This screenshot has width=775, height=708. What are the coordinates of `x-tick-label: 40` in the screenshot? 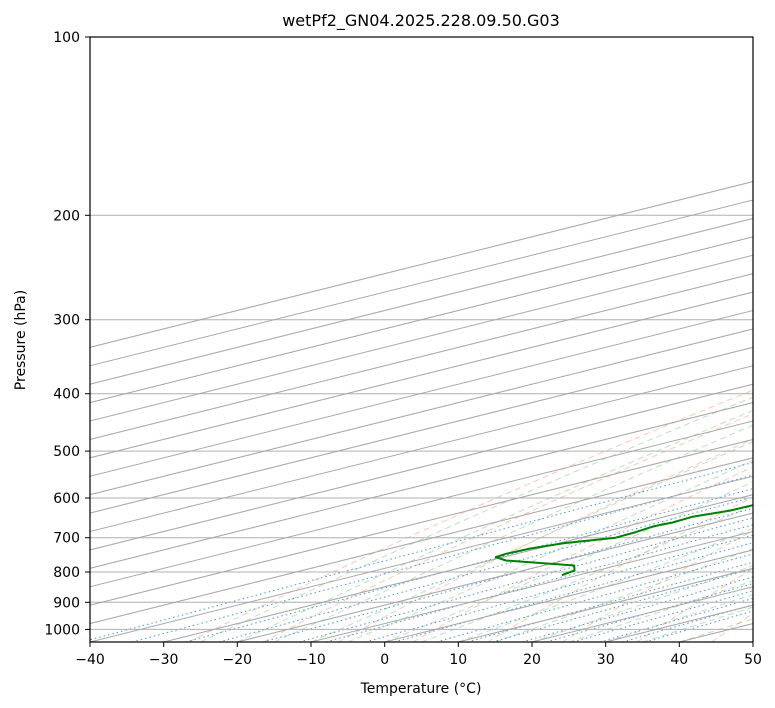 It's located at (679, 660).